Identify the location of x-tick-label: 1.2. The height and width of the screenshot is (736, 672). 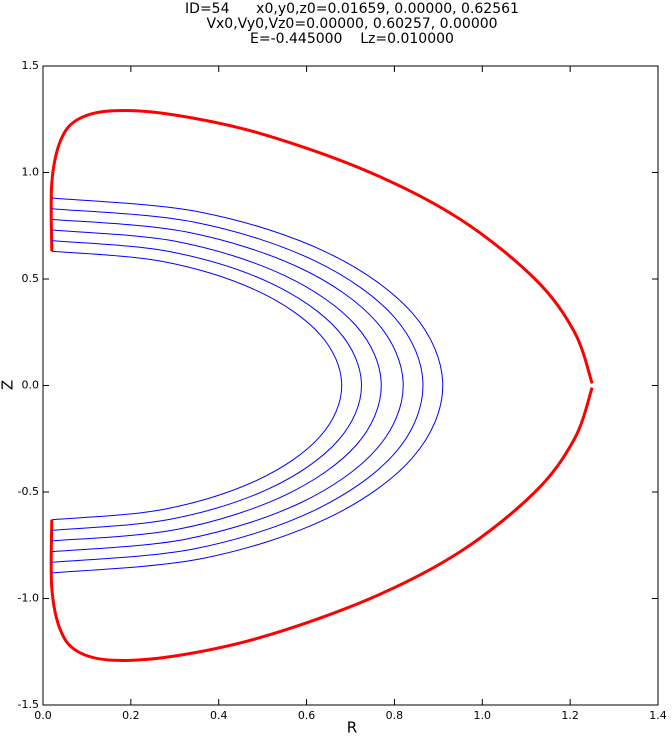
(570, 715).